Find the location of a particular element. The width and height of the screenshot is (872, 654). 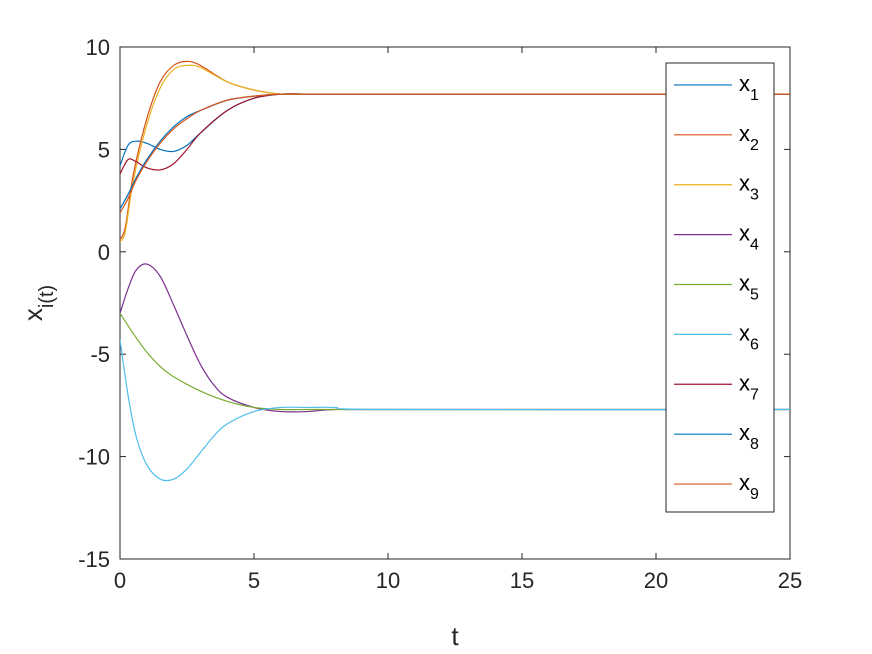

y-tick-label: 10 is located at coordinates (98, 47).